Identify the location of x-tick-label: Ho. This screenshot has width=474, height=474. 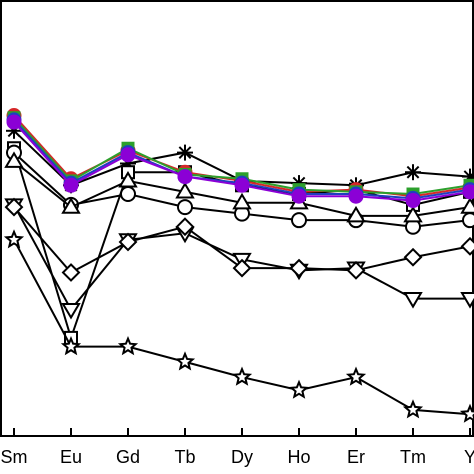
(298, 457).